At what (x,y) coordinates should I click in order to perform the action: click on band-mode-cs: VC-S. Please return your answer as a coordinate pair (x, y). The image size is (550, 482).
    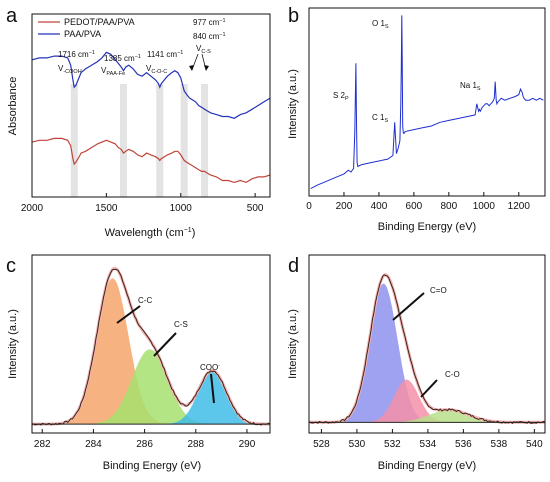
    Looking at the image, I should click on (203, 49).